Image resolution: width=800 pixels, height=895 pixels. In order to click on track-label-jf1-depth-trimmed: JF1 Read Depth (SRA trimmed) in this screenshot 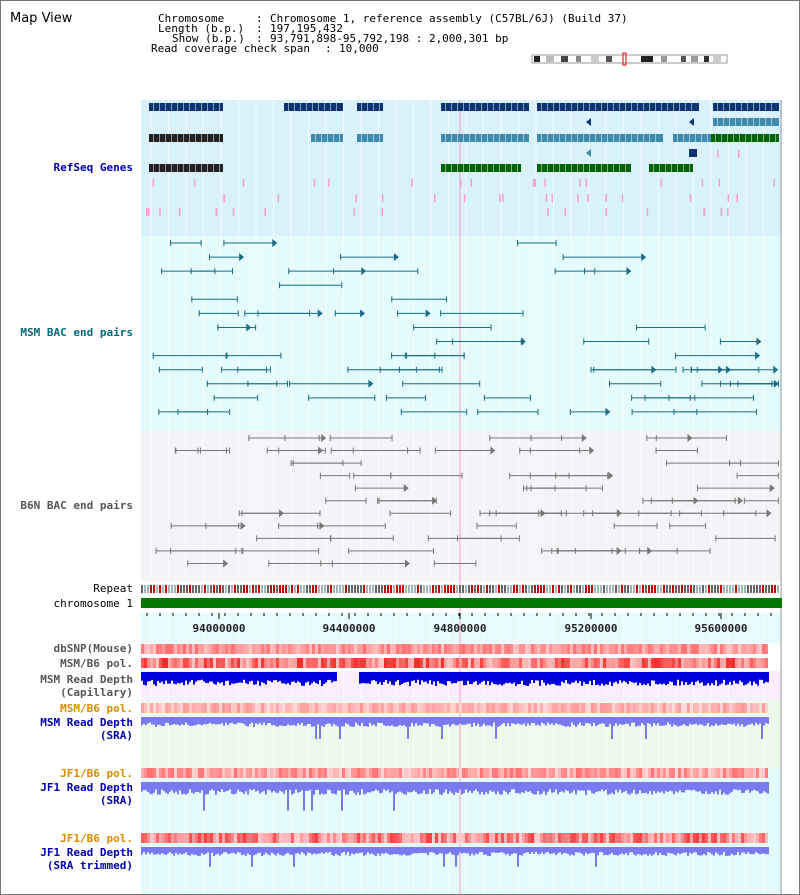, I will do `click(86, 859)`.